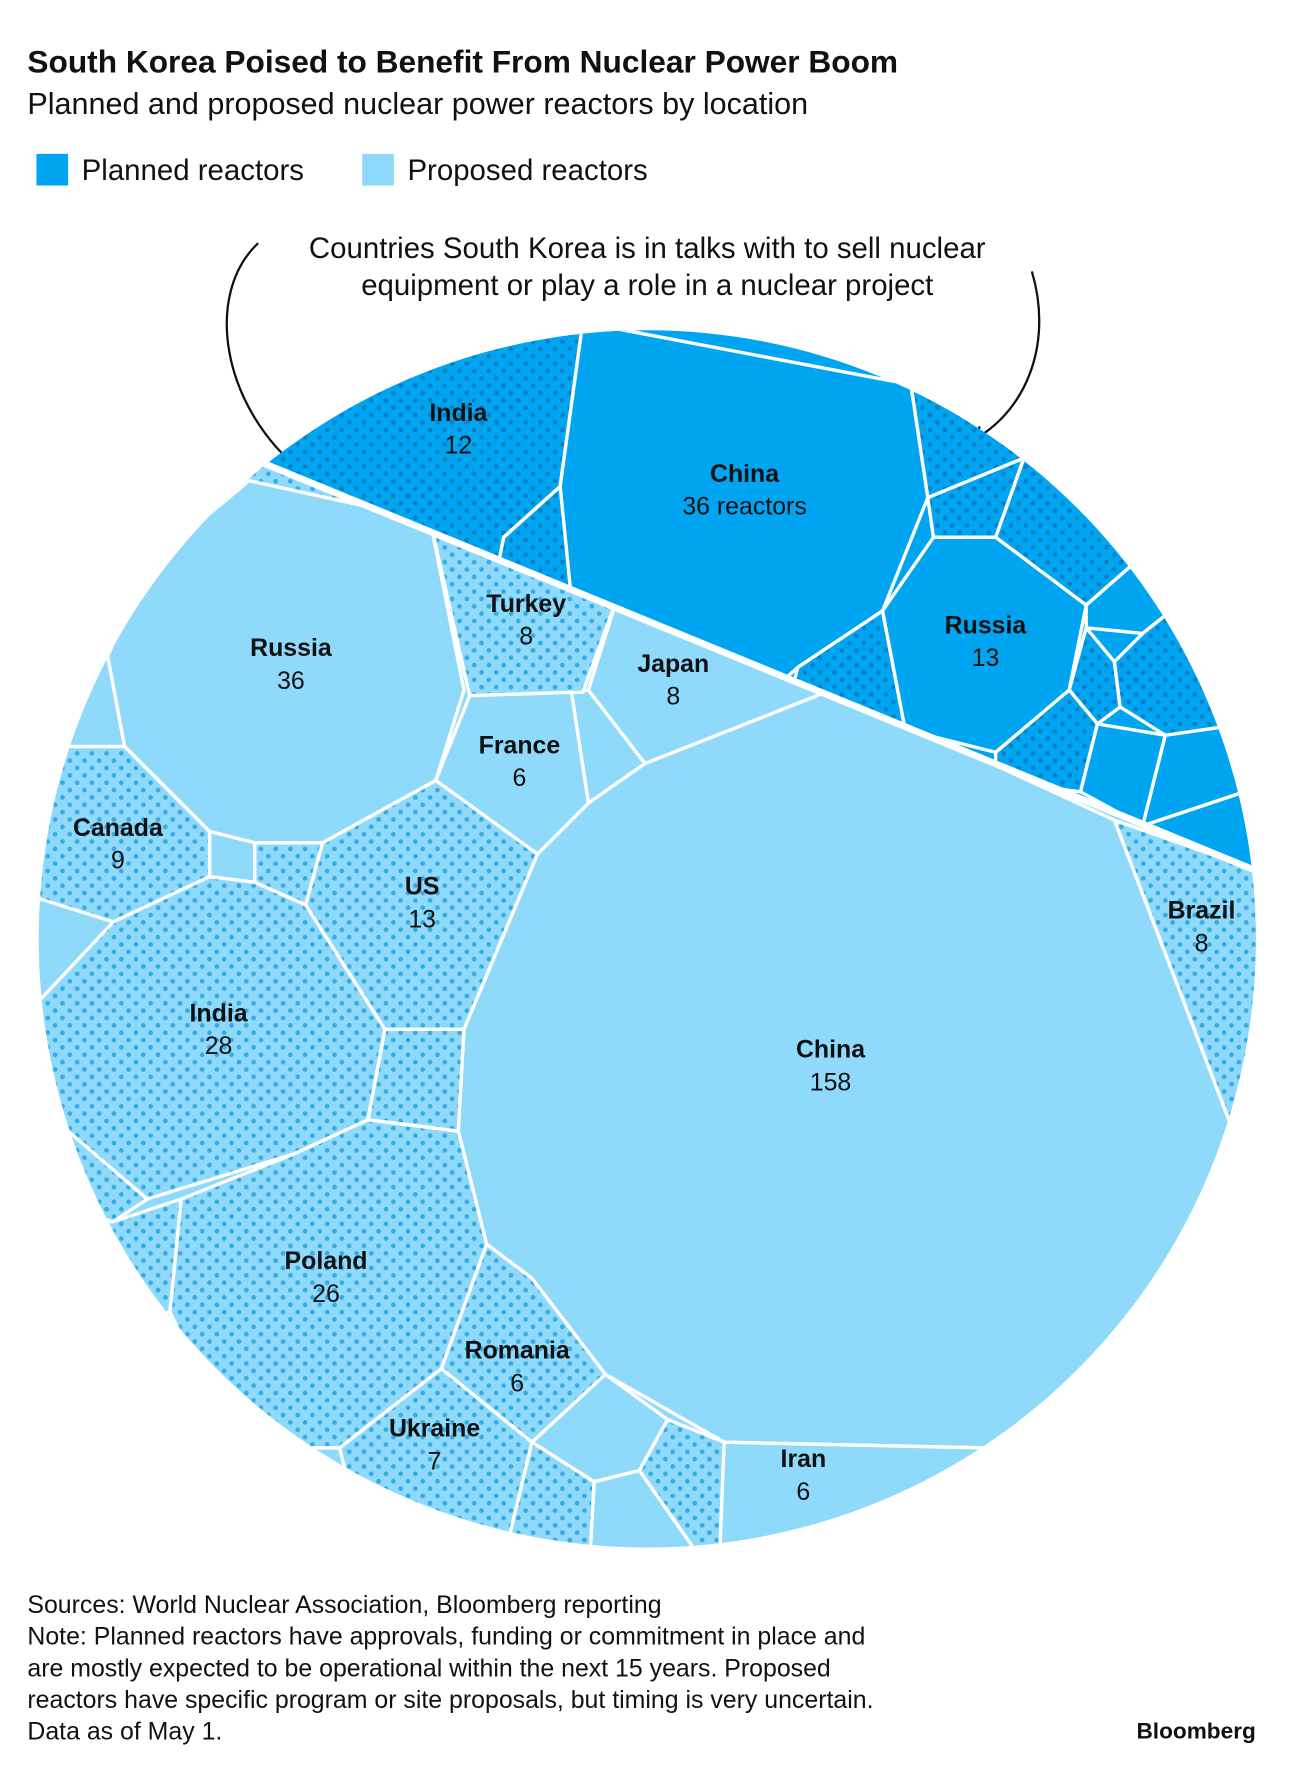 This screenshot has width=1290, height=1768. Describe the element at coordinates (193, 170) in the screenshot. I see `legend-label: Planned reactors` at that location.